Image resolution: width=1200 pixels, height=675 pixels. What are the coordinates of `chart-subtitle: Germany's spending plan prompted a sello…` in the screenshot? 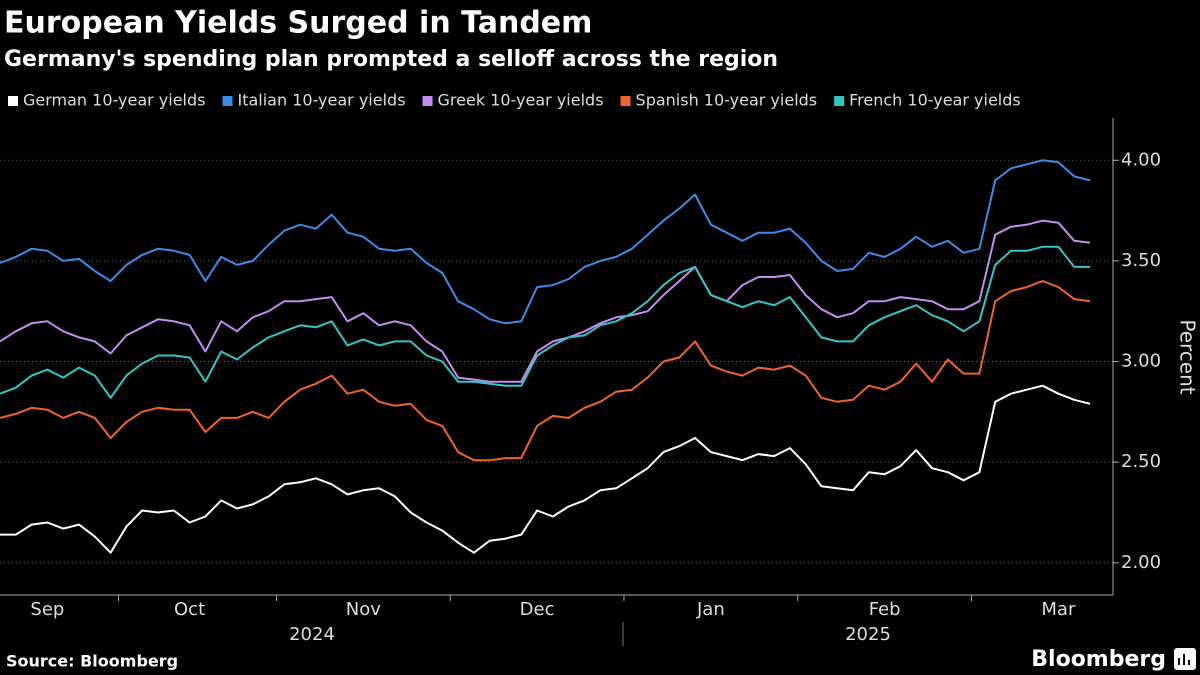 It's located at (391, 59).